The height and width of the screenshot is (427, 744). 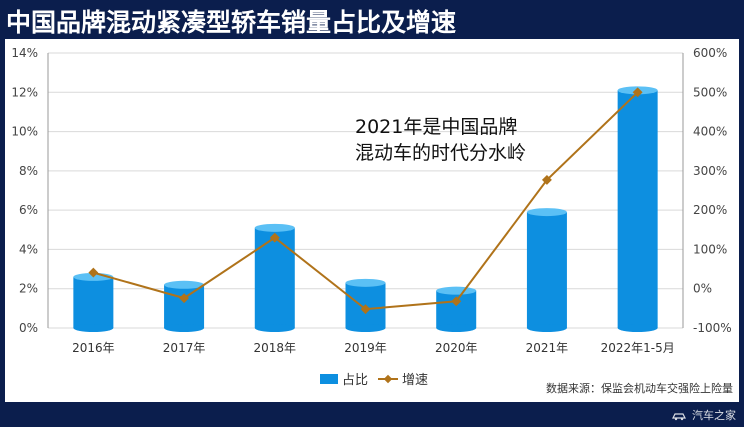 I want to click on x-tick-label: 2022年1-5月, so click(x=638, y=348).